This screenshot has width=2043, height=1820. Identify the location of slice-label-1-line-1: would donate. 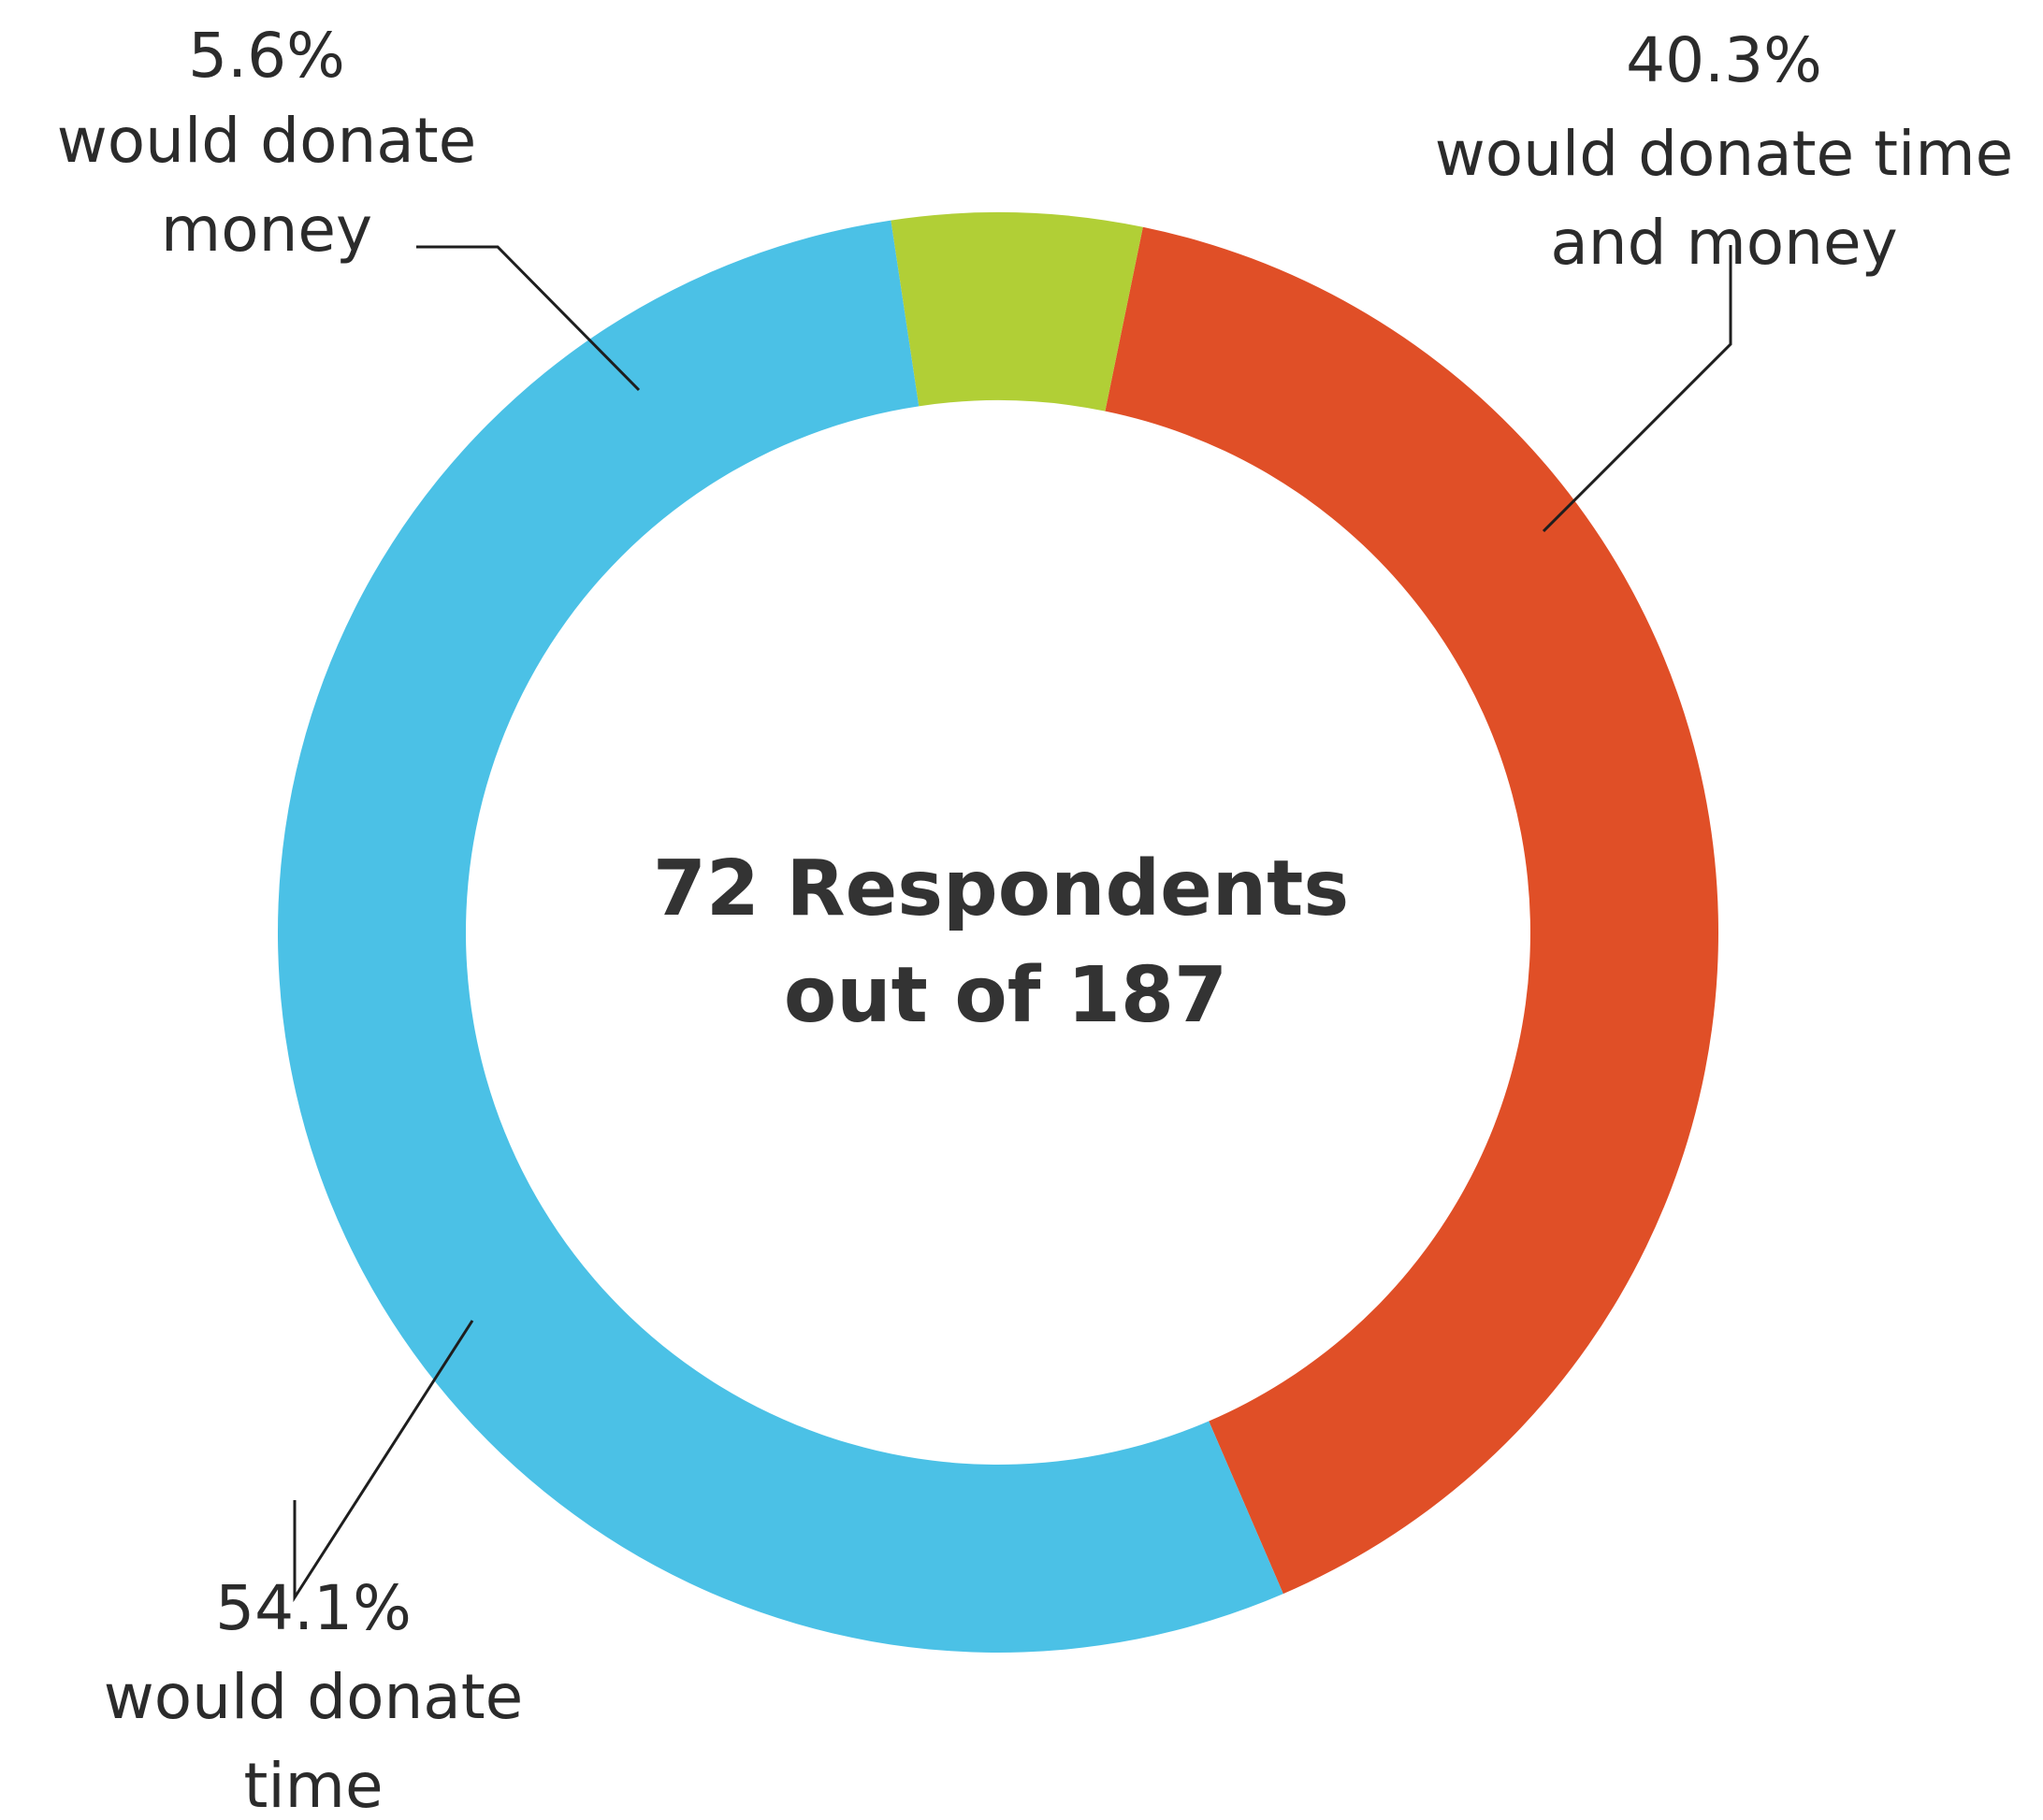
(314, 1697).